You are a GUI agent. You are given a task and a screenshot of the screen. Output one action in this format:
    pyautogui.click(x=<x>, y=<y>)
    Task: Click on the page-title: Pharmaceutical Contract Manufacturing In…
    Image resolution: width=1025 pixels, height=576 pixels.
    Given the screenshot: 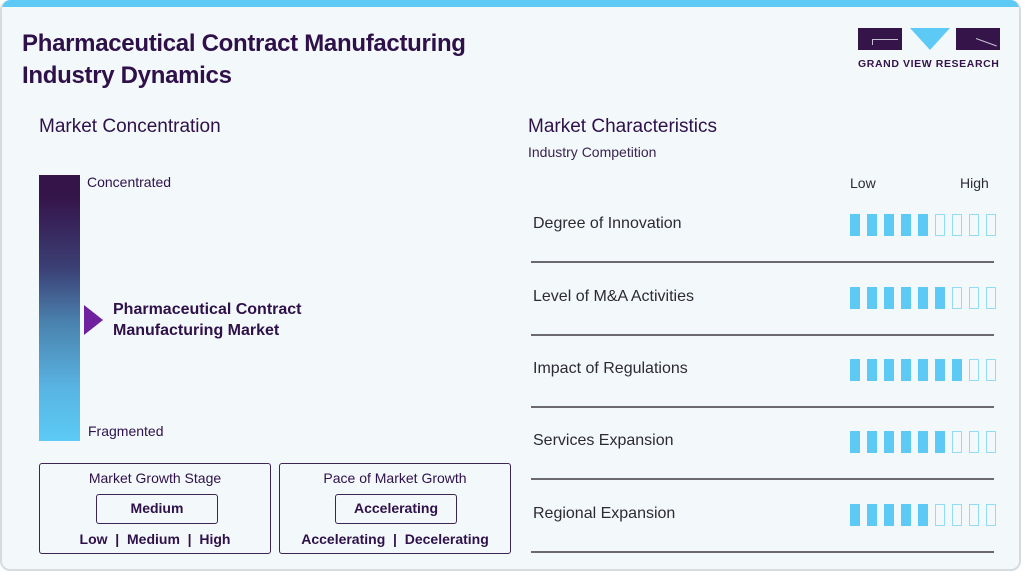 What is the action you would take?
    pyautogui.click(x=244, y=60)
    